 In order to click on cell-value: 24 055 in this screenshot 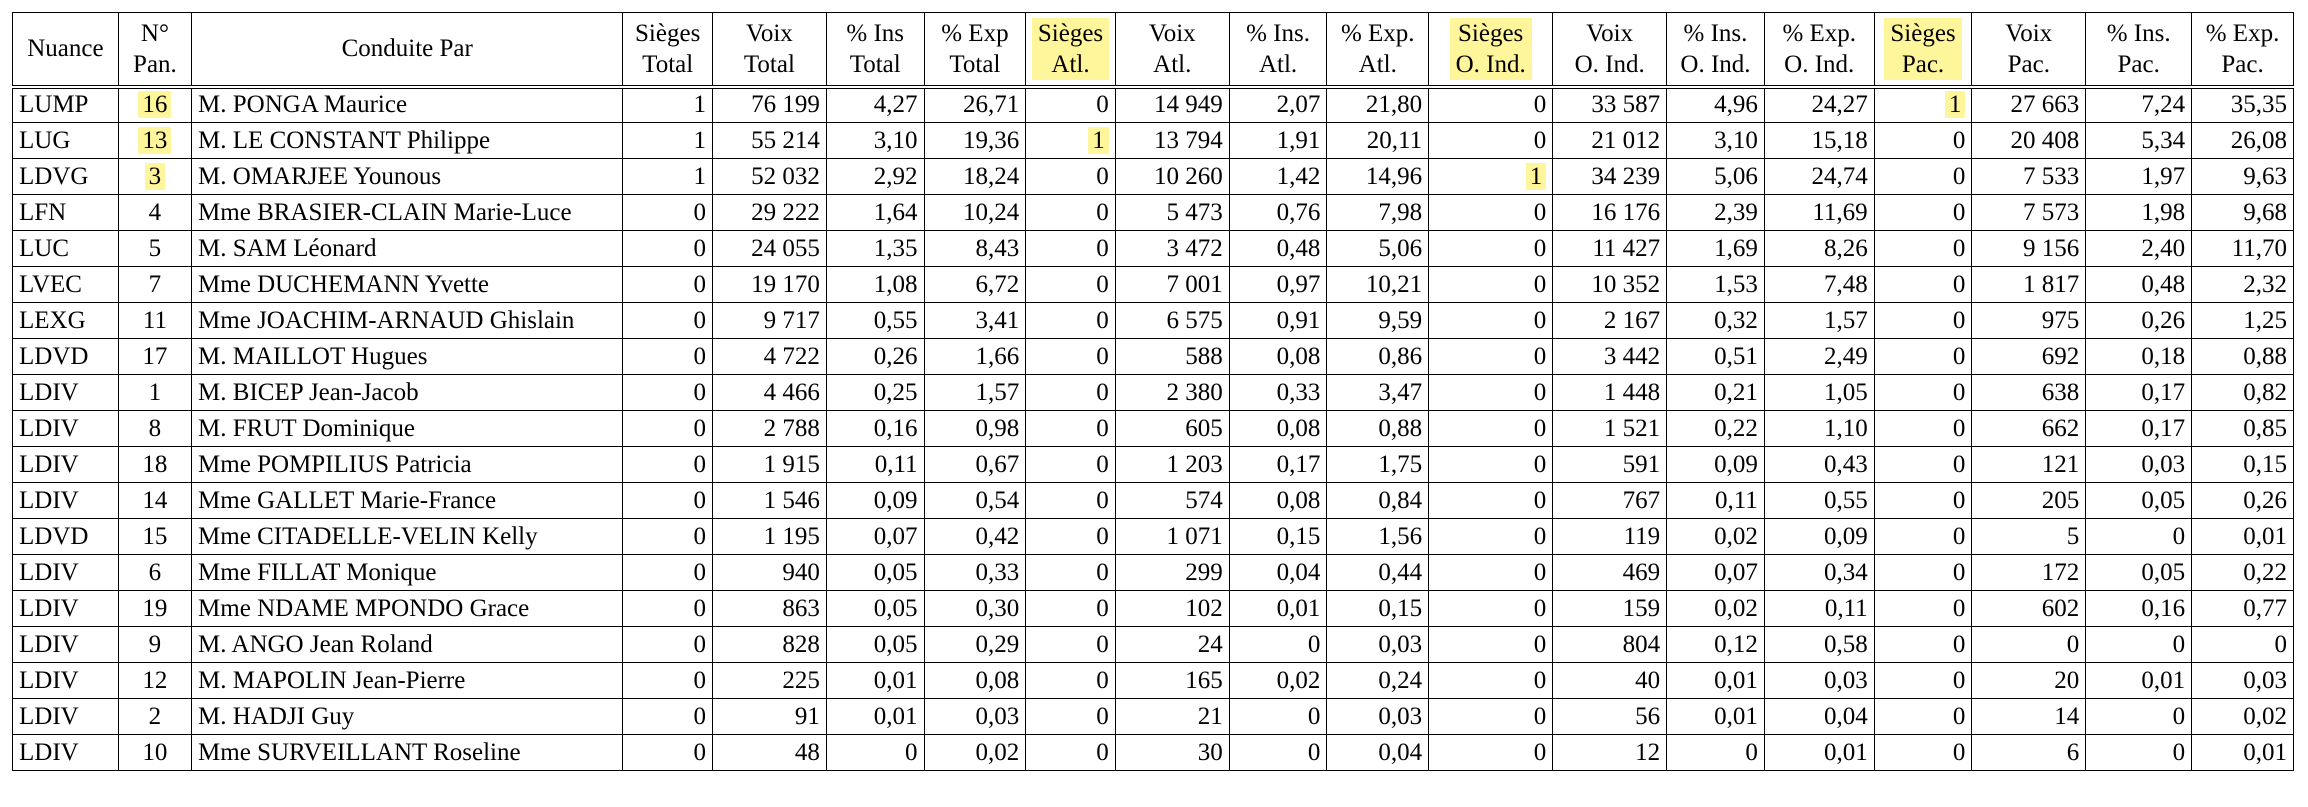, I will do `click(785, 248)`.